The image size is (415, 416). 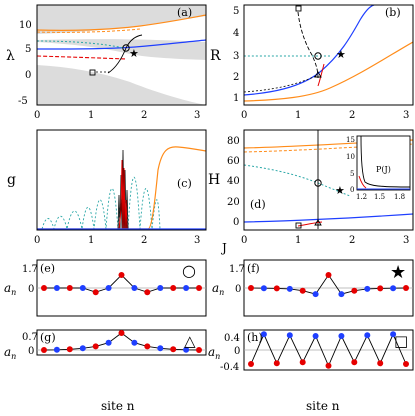 I want to click on panel-b-tag: (b), so click(x=393, y=12).